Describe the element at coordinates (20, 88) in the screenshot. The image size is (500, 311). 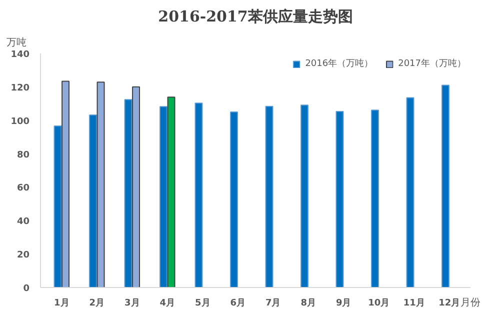
I see `y-tick-label: 120` at that location.